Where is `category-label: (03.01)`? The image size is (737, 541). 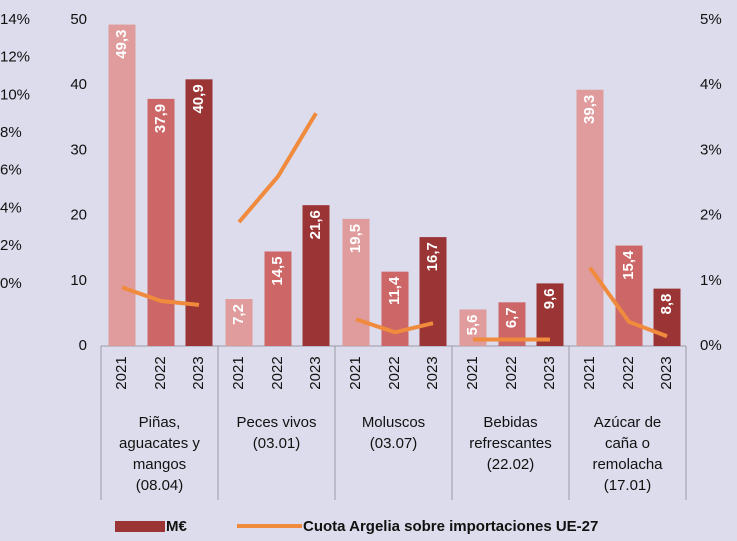 category-label: (03.01) is located at coordinates (277, 443).